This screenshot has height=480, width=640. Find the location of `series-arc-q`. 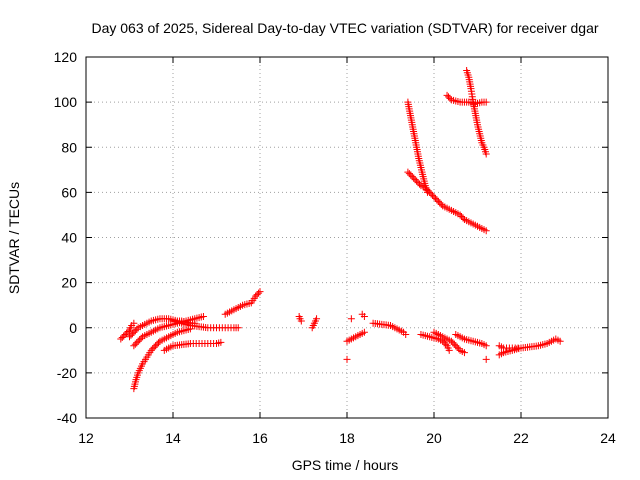

series-arc-q is located at coordinates (471, 340).